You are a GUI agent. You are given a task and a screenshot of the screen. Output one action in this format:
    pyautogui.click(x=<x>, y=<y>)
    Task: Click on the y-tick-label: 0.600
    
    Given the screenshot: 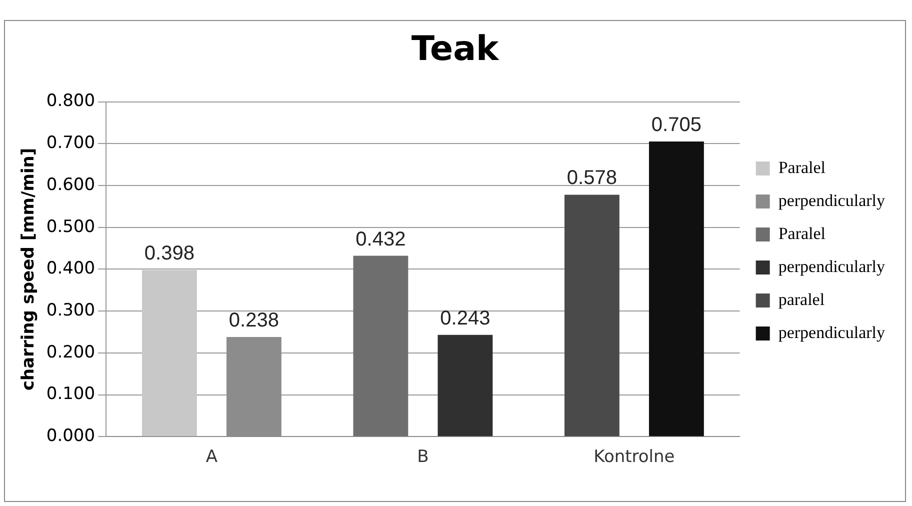 What is the action you would take?
    pyautogui.click(x=71, y=184)
    